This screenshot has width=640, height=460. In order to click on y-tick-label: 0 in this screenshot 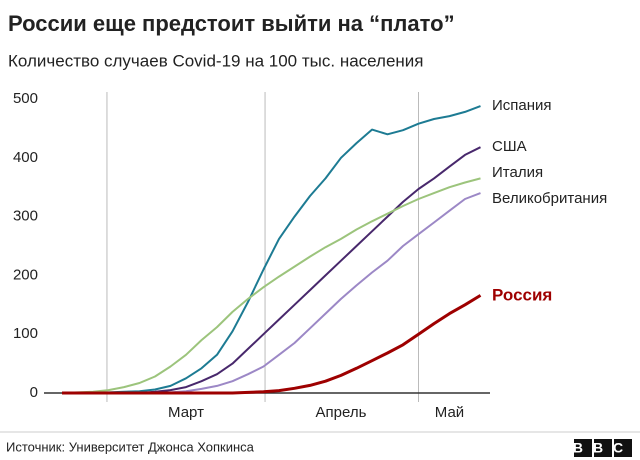, I will do `click(34, 392)`.